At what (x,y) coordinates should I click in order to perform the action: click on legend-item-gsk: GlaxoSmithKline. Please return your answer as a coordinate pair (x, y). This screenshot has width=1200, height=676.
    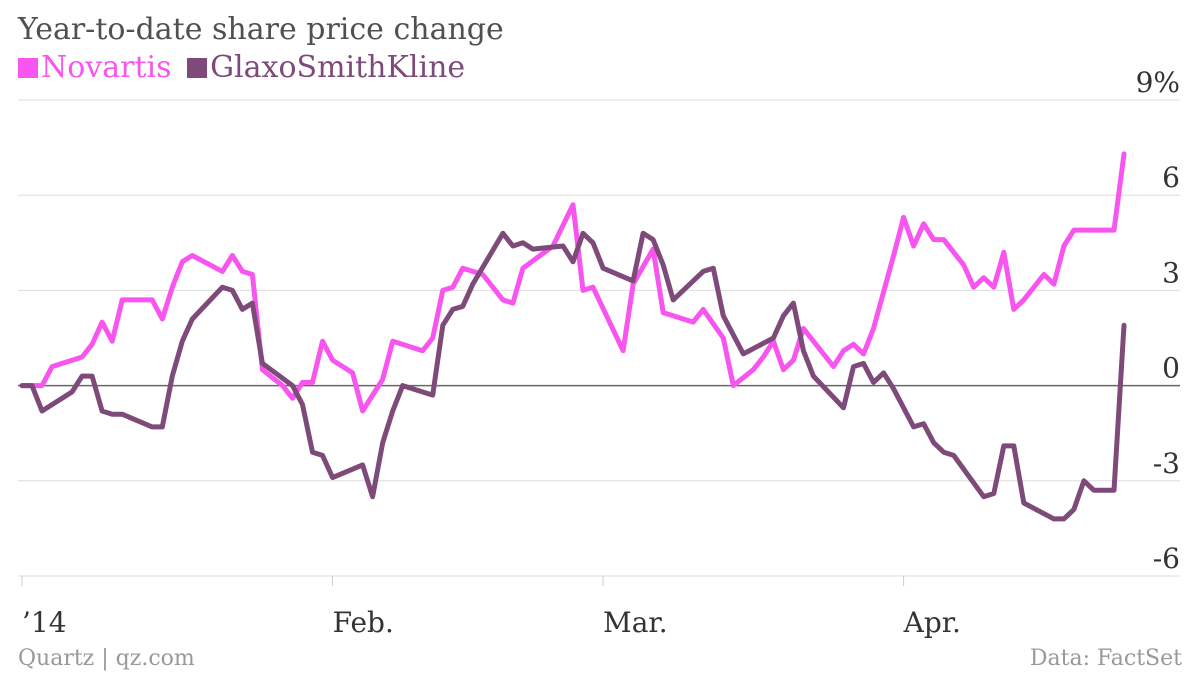
    Looking at the image, I should click on (326, 67).